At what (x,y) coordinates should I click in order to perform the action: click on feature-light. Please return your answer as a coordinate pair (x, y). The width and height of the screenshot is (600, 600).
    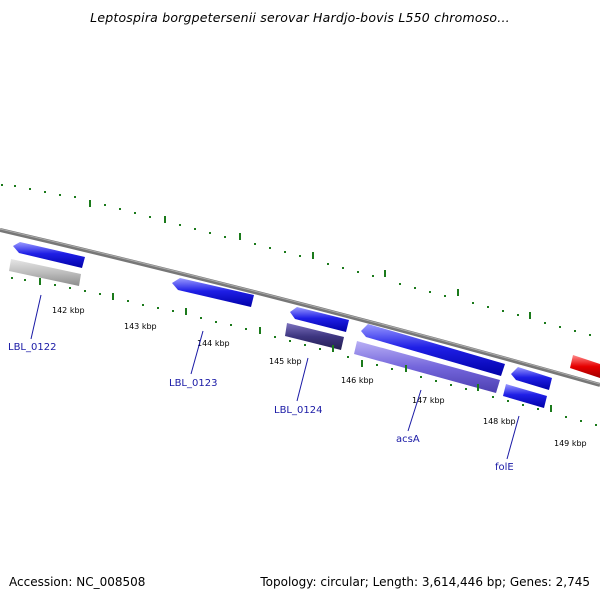
    Looking at the image, I should click on (427, 367).